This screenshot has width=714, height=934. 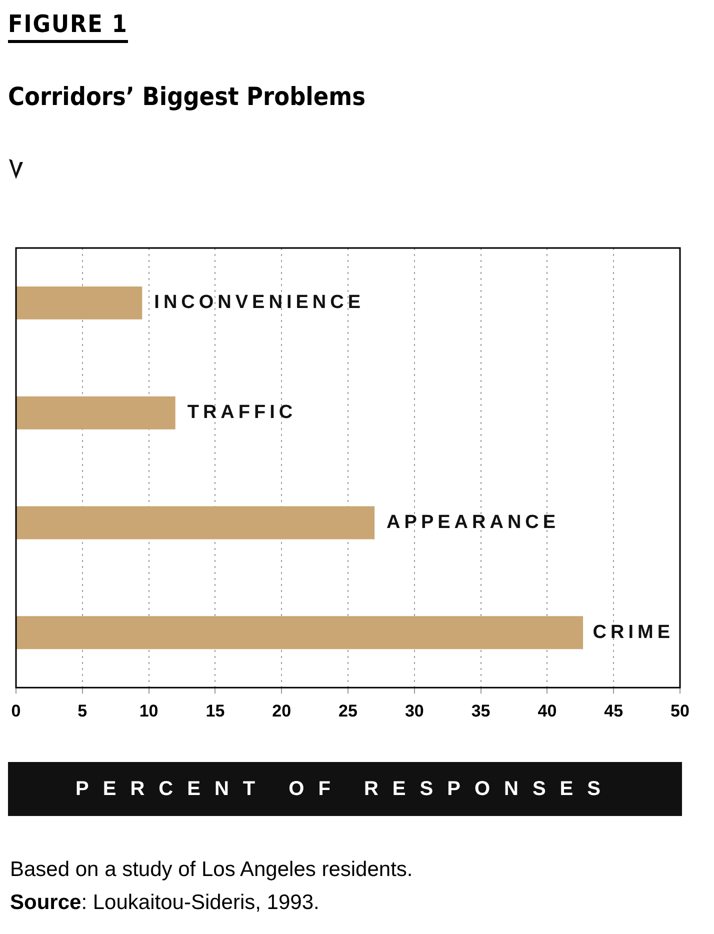 I want to click on text: Based on a study of Los Angeles residents., so click(x=211, y=870).